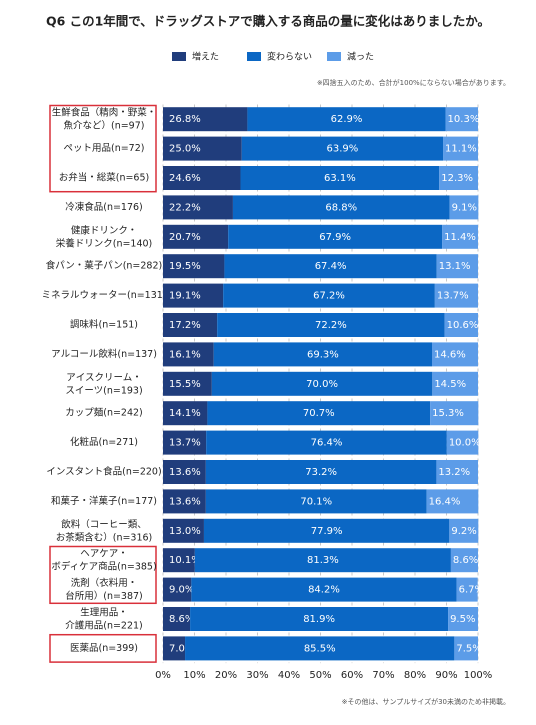 The height and width of the screenshot is (725, 536). What do you see at coordinates (185, 413) in the screenshot?
I see `value-label: 14.1%` at bounding box center [185, 413].